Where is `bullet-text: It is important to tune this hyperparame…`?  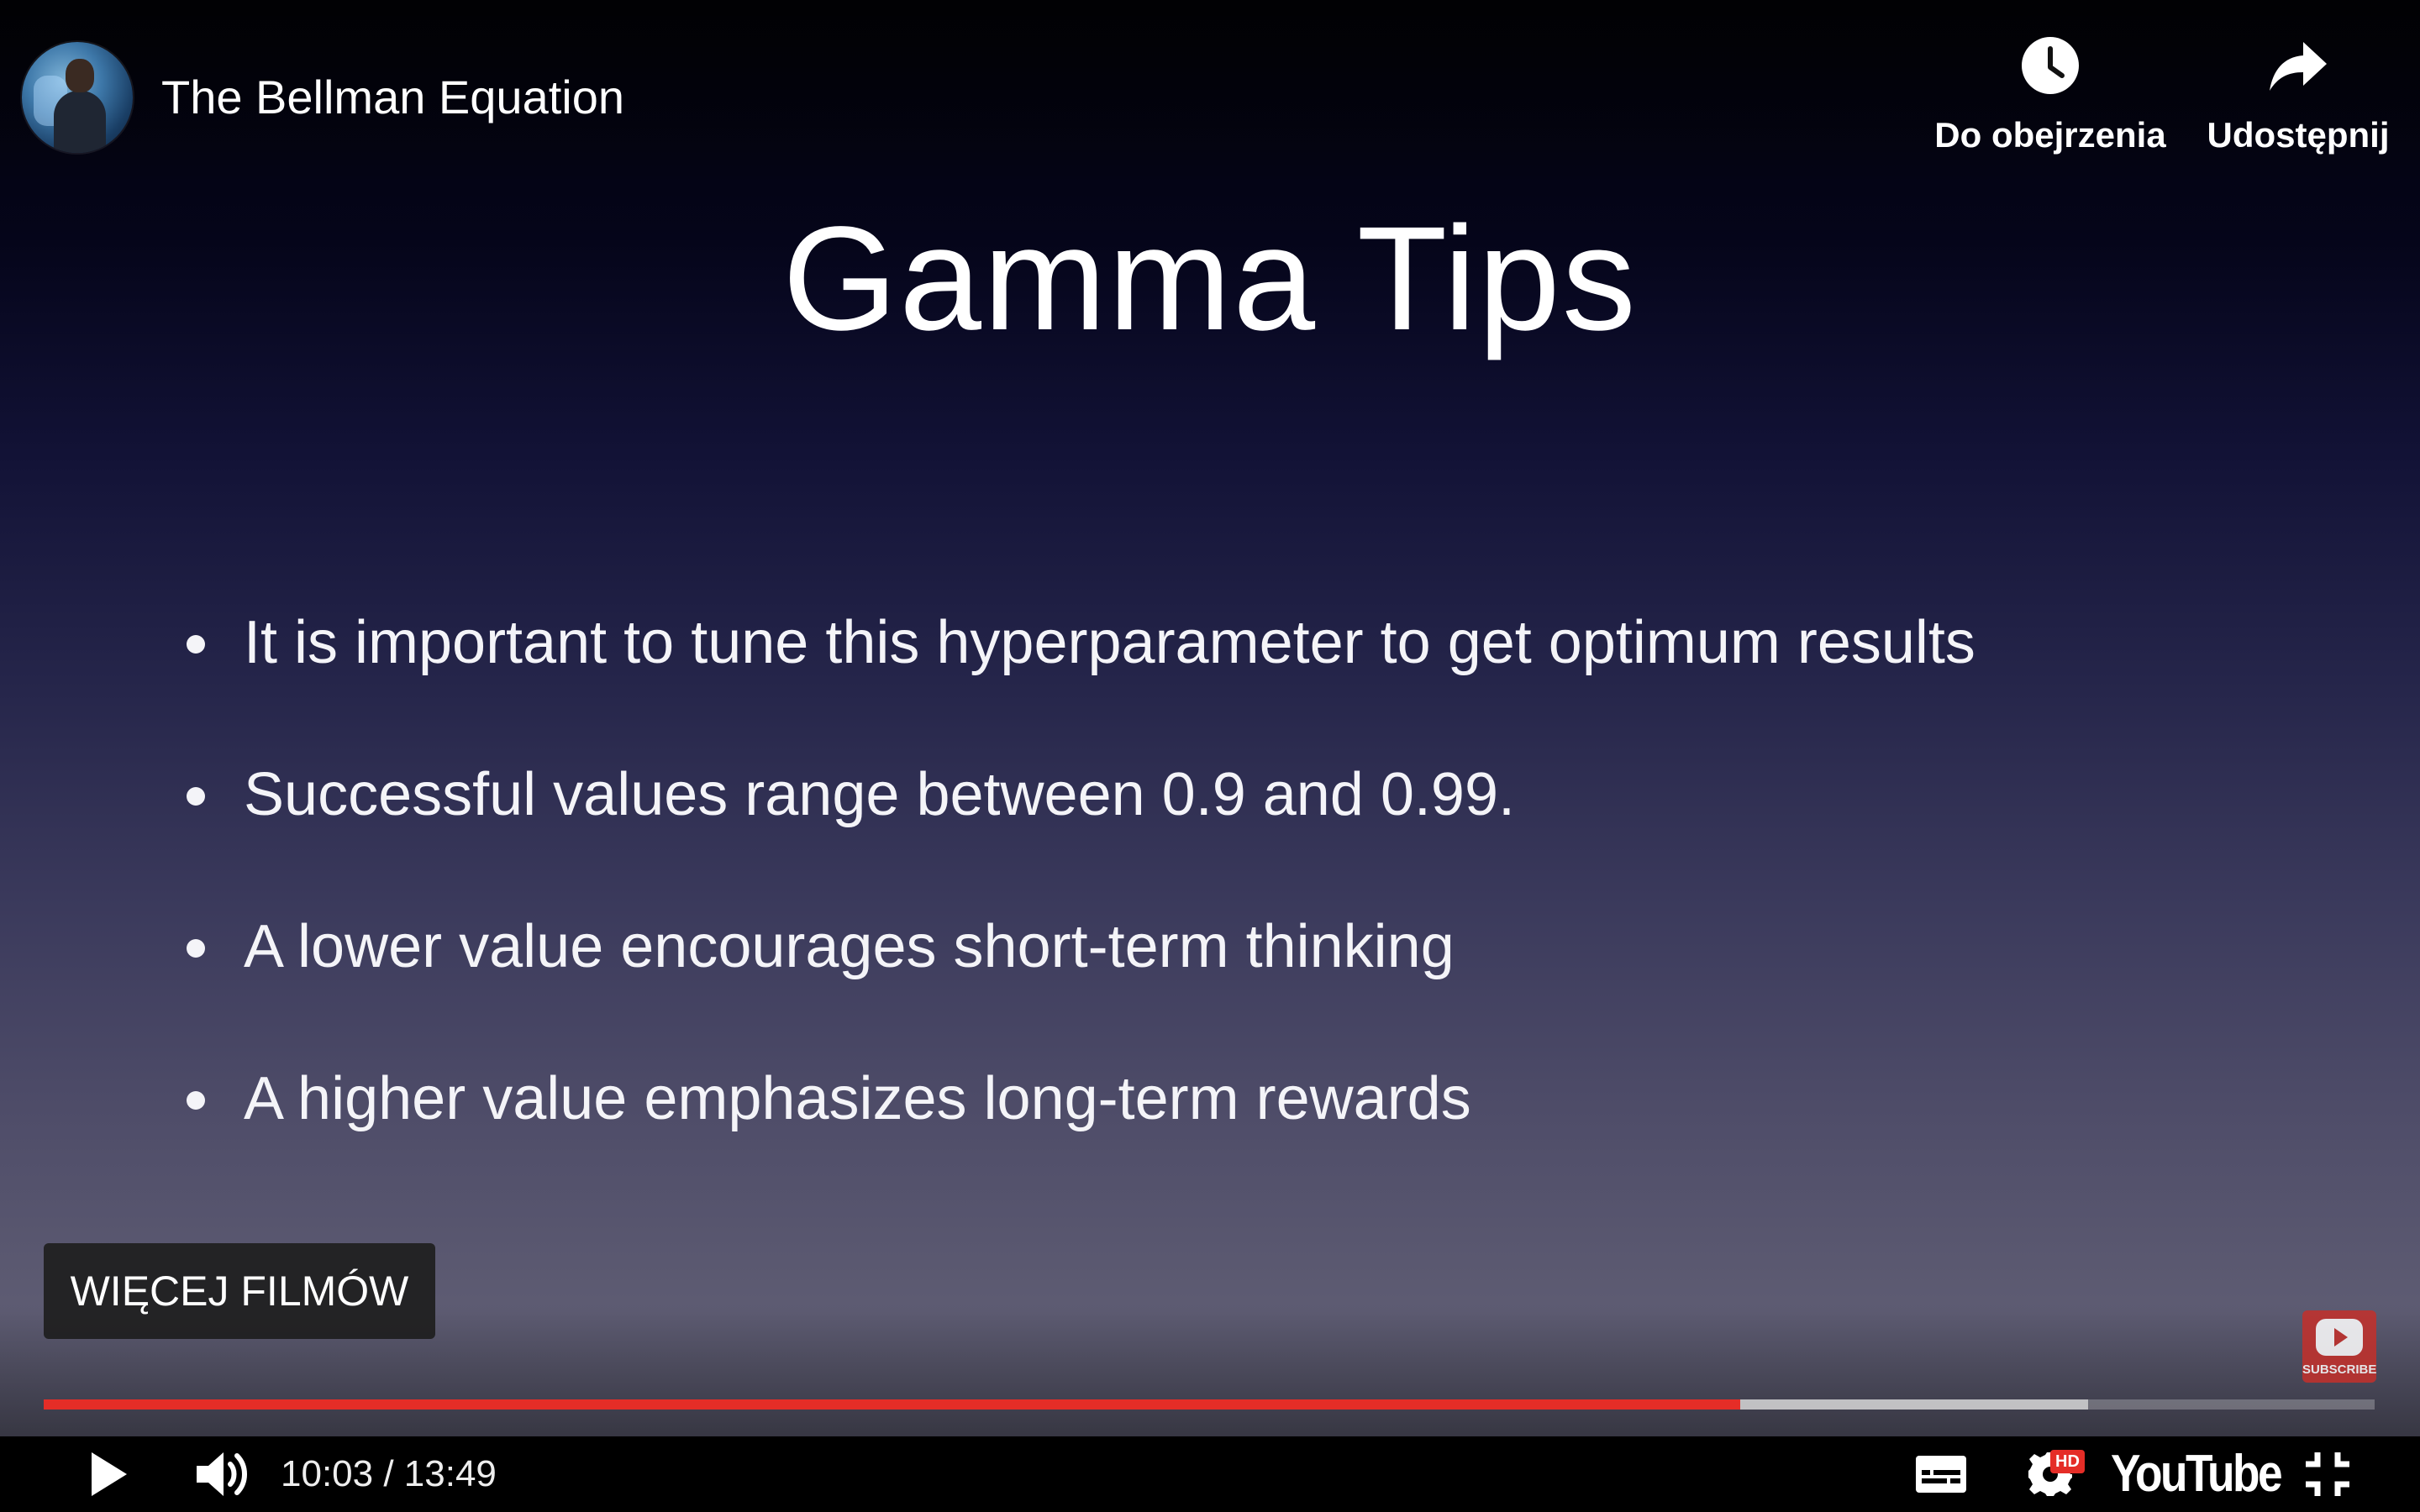
bullet-text: It is important to tune this hyperparame… is located at coordinates (1109, 642).